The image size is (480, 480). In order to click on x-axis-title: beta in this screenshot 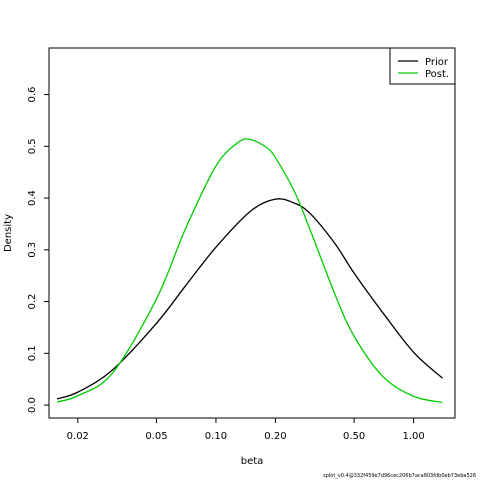, I will do `click(252, 461)`.